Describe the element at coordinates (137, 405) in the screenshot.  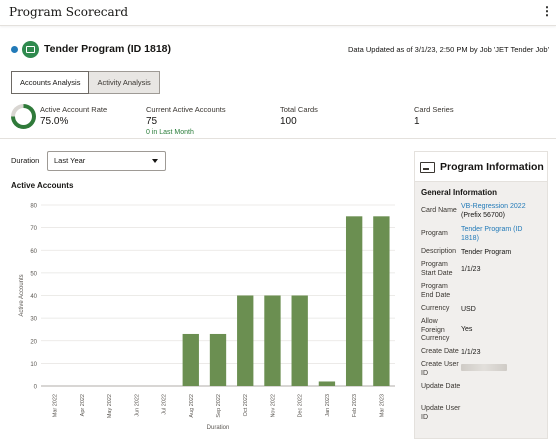
I see `x-tick-label: Jun 2022` at that location.